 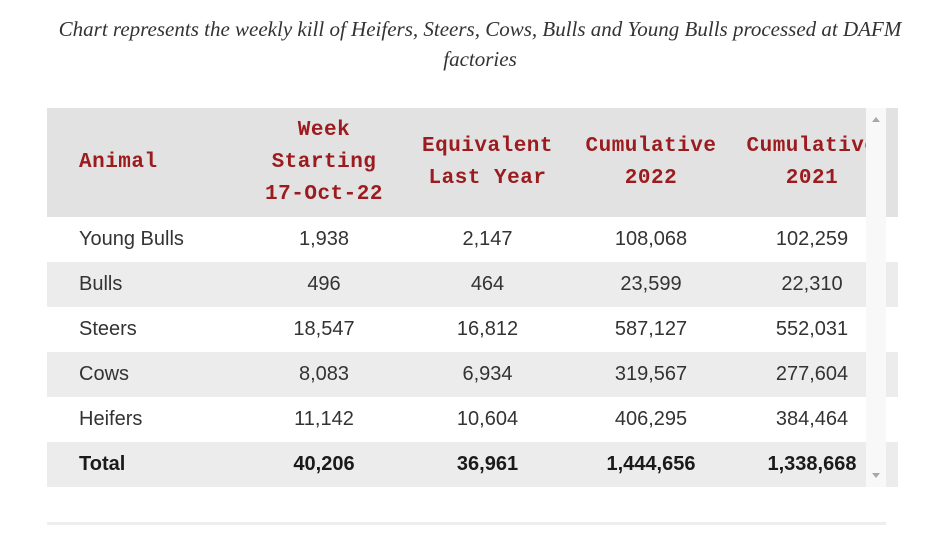 I want to click on vertical-scrollbar, so click(x=876, y=297).